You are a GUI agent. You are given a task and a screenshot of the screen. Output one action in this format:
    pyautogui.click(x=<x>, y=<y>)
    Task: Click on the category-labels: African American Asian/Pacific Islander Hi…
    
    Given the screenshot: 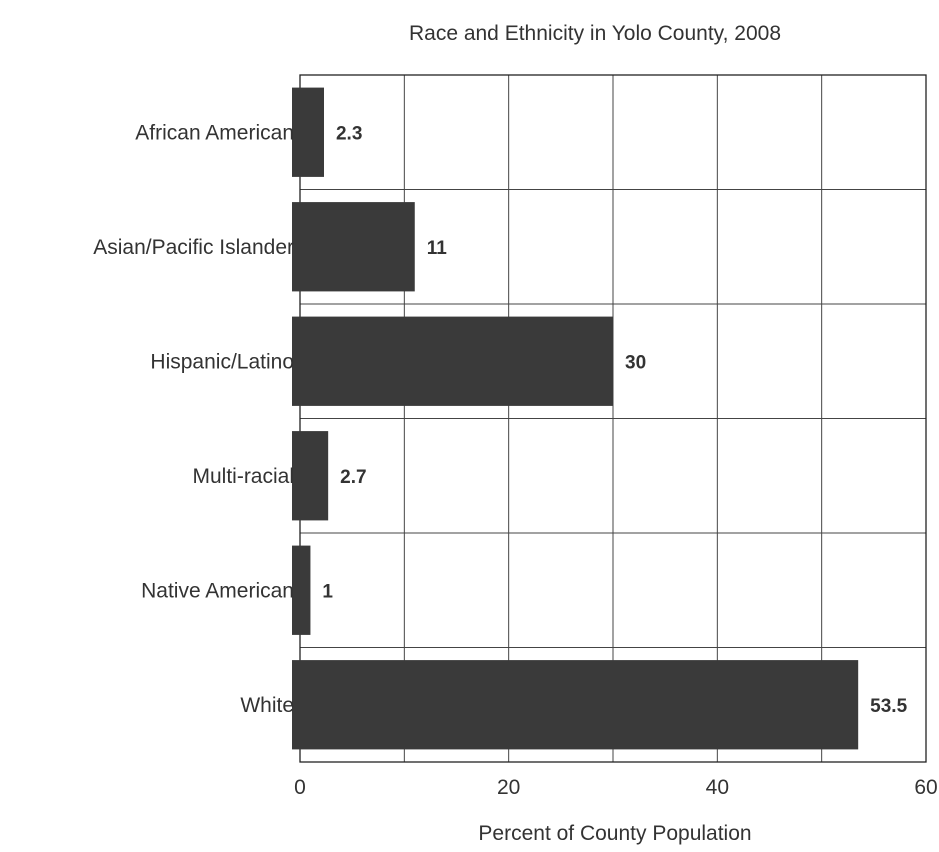 What is the action you would take?
    pyautogui.click(x=193, y=419)
    